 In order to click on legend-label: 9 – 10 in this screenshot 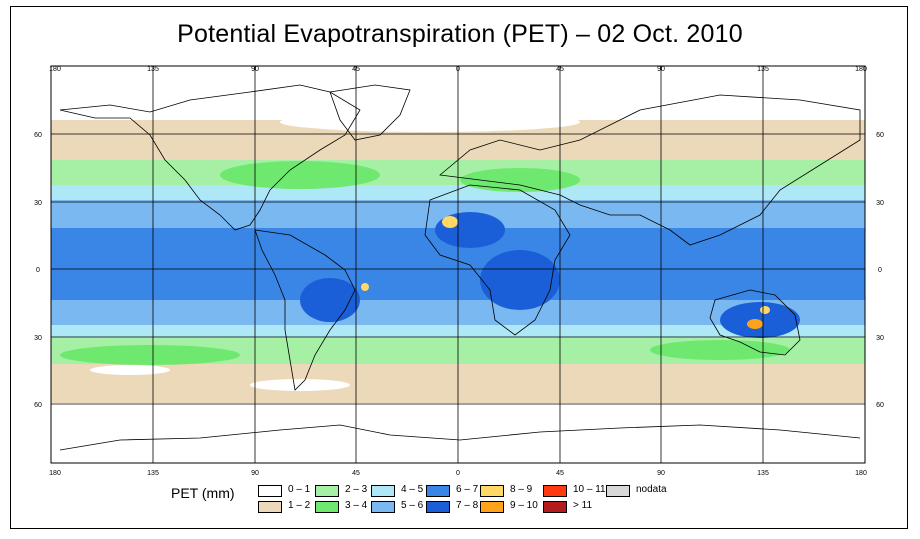, I will do `click(524, 505)`.